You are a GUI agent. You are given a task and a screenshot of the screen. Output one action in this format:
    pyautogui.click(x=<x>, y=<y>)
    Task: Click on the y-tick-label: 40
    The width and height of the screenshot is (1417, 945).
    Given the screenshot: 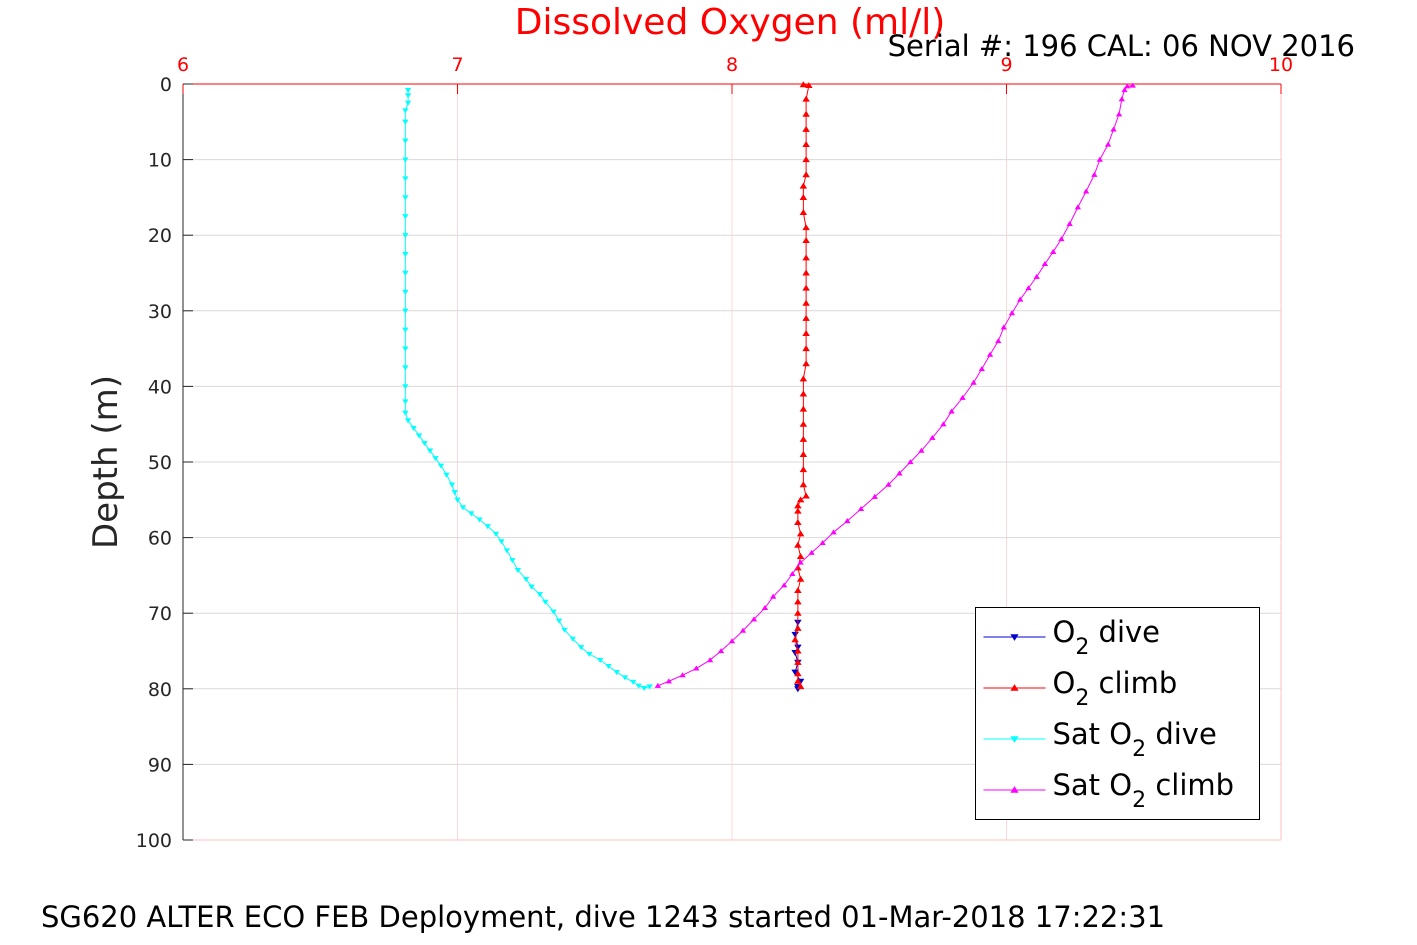 What is the action you would take?
    pyautogui.click(x=160, y=387)
    